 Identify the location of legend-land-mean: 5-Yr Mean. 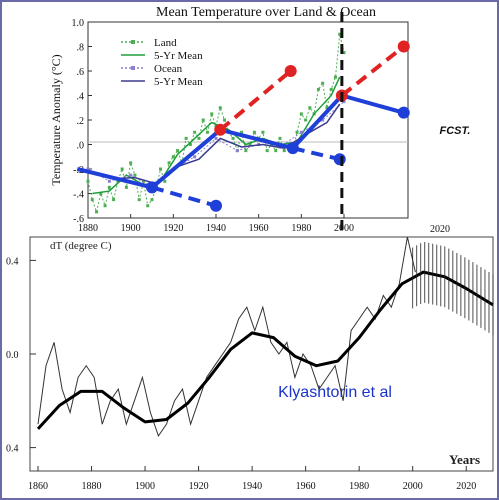
(162, 56).